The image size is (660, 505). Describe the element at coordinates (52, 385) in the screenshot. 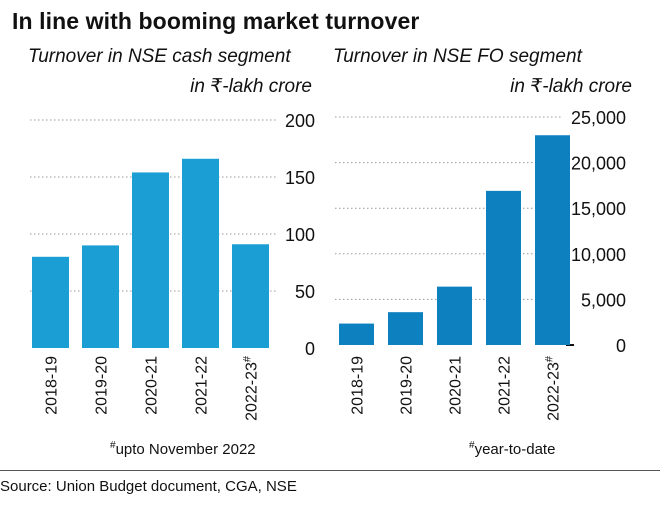

I see `cash-category-label: 2018-19` at that location.